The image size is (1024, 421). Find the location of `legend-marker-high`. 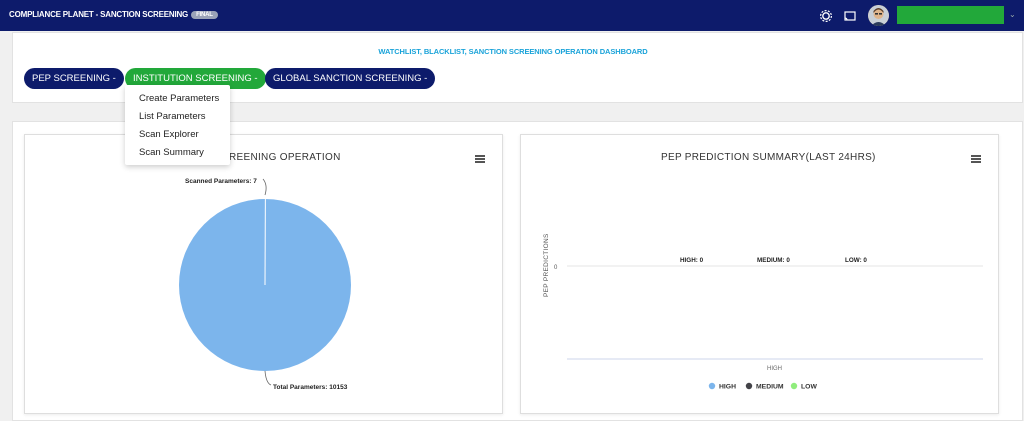

legend-marker-high is located at coordinates (712, 386).